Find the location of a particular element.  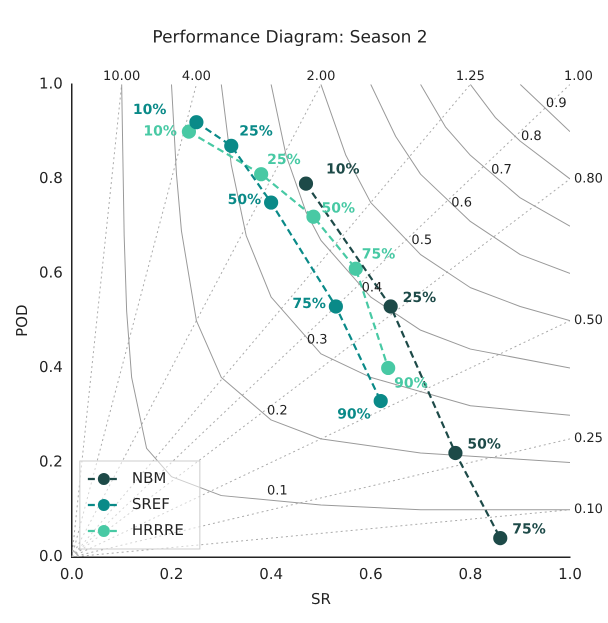

y-tick-label: 0.8 is located at coordinates (50, 177).